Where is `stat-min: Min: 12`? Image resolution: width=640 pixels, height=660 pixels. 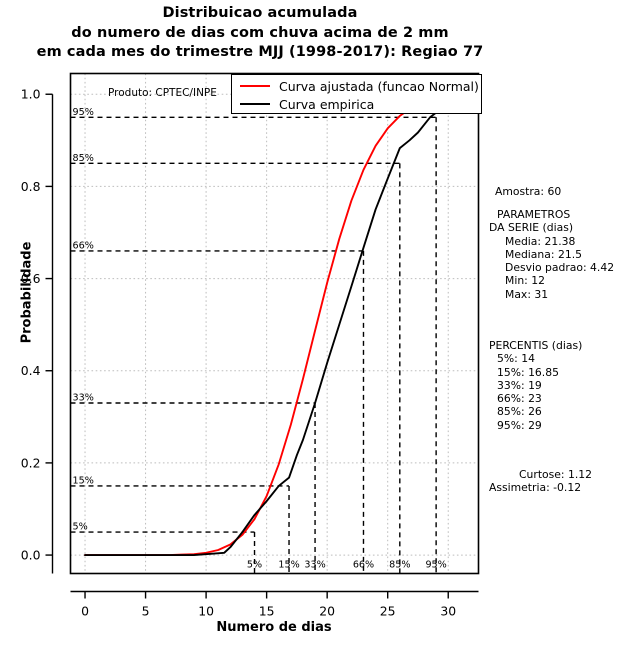 stat-min: Min: 12 is located at coordinates (525, 281).